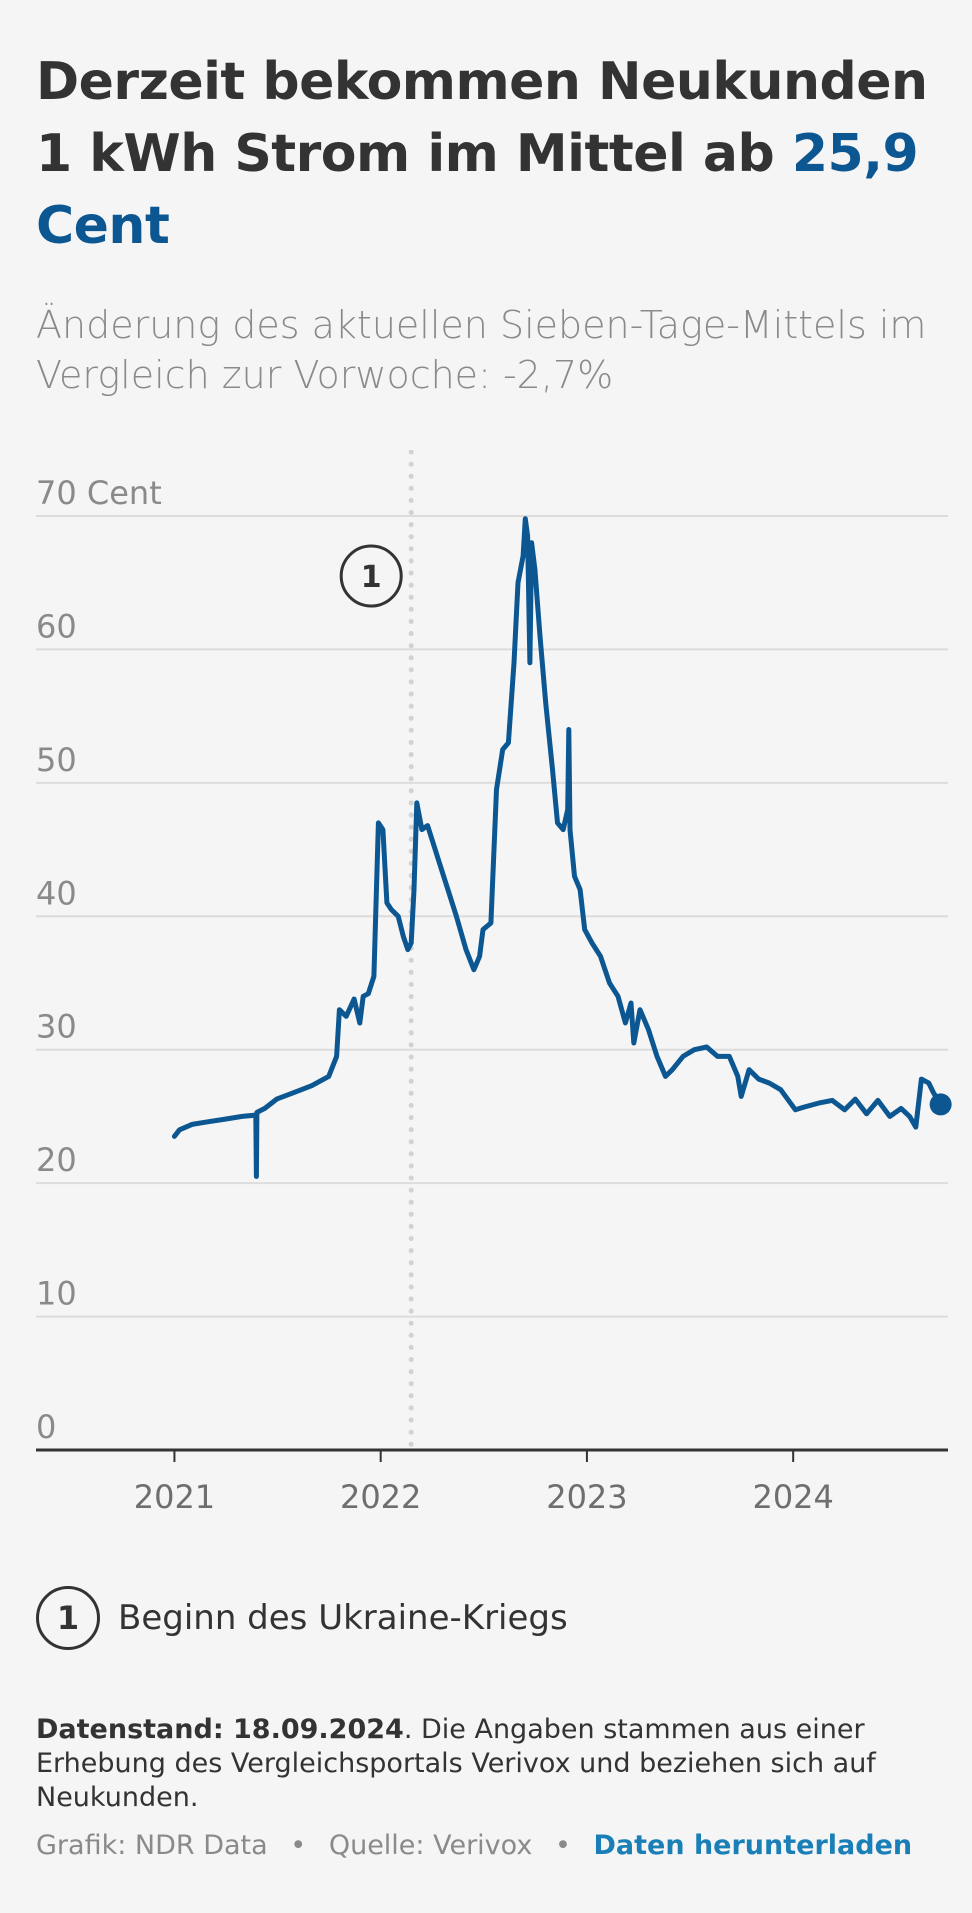 Image resolution: width=972 pixels, height=1913 pixels. What do you see at coordinates (477, 190) in the screenshot?
I see `chart-title-value: 25,9 Cent` at bounding box center [477, 190].